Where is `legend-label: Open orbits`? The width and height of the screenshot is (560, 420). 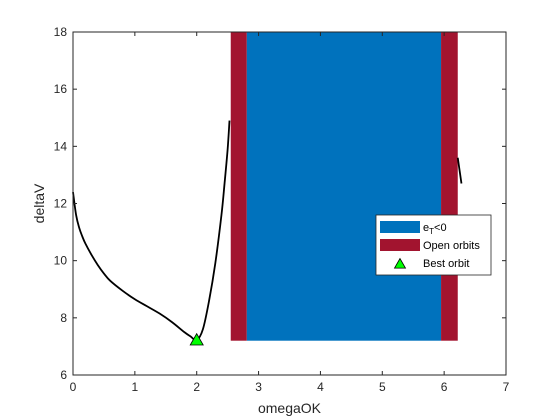
legend-label: Open orbits is located at coordinates (451, 246).